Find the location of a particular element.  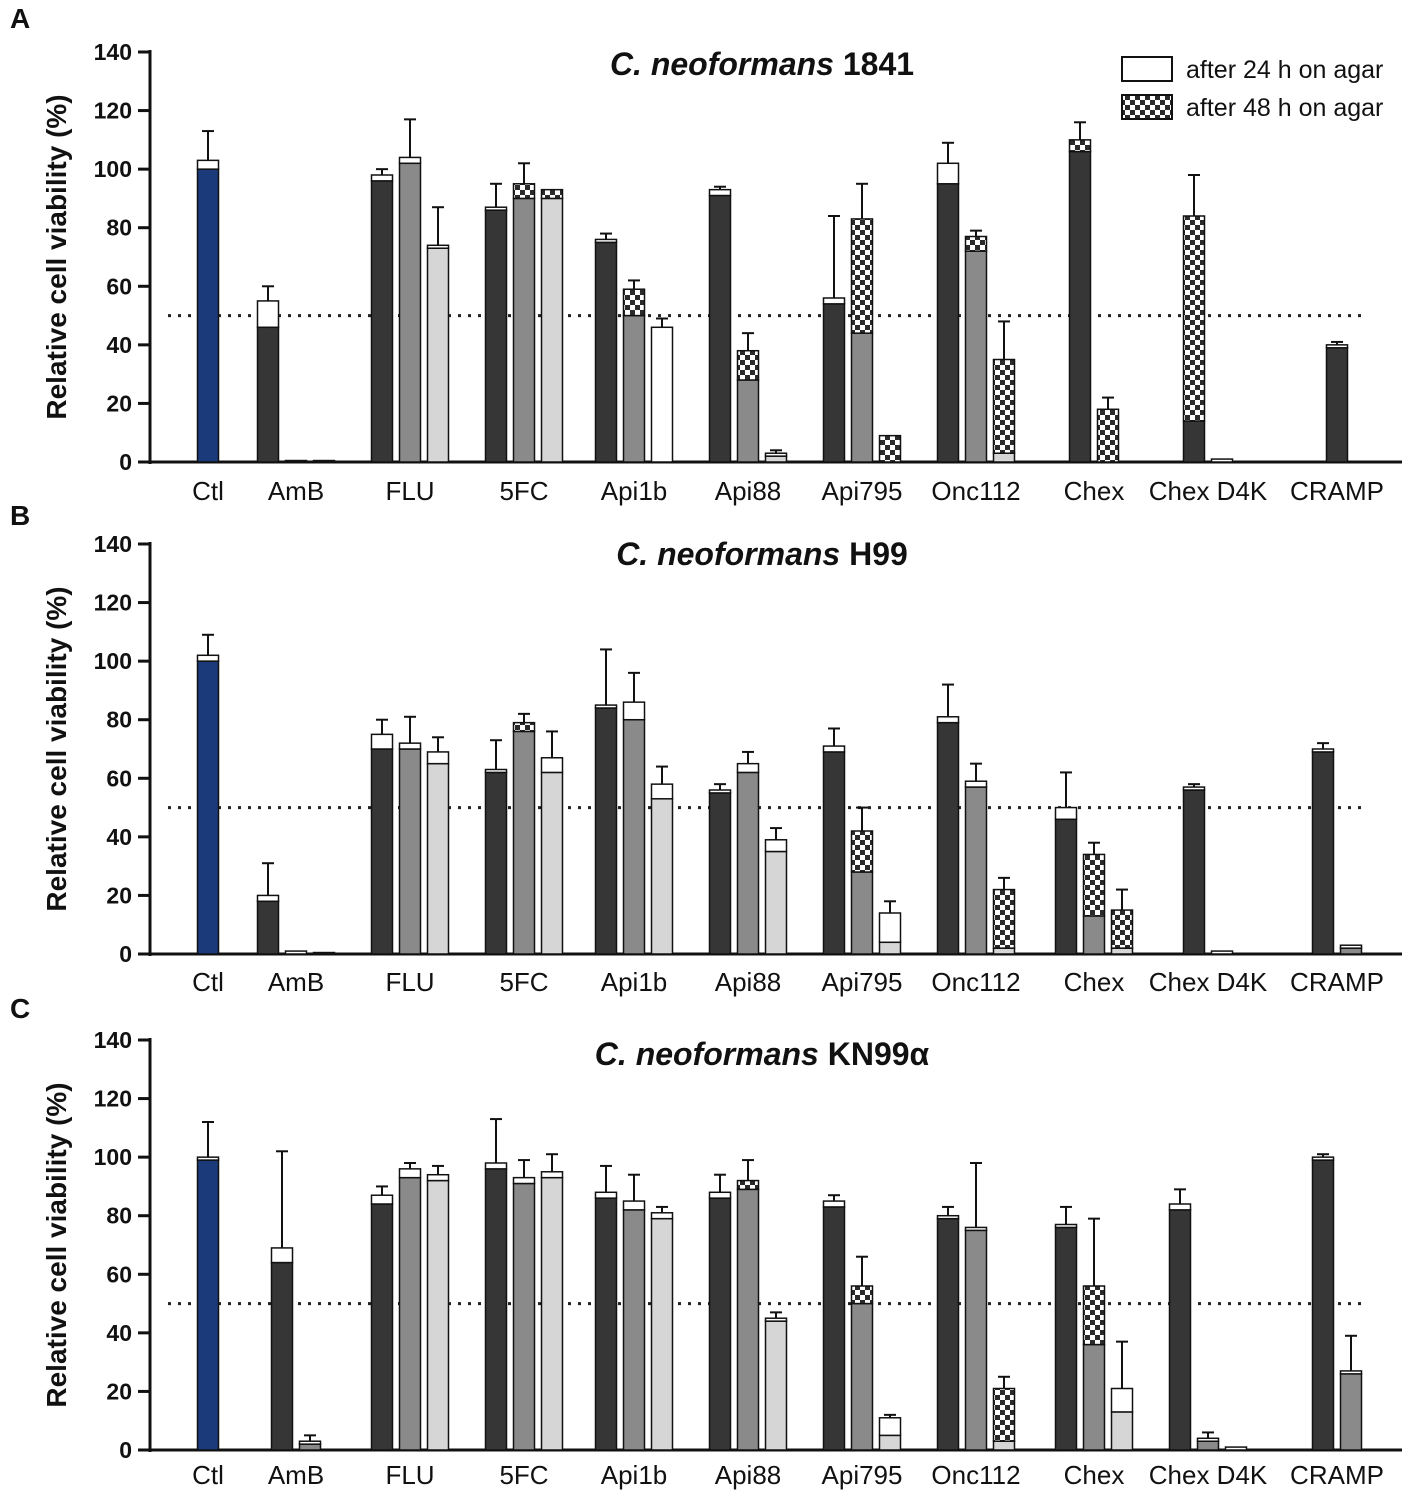

y-tick-label: 80 is located at coordinates (119, 720).